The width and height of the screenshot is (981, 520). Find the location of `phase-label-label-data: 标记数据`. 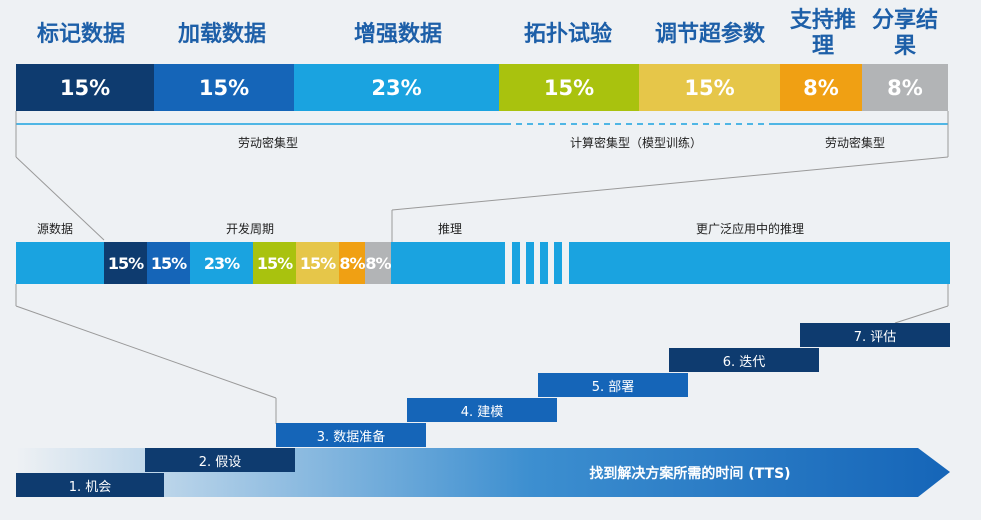

phase-label-label-data: 标记数据 is located at coordinates (80, 34).